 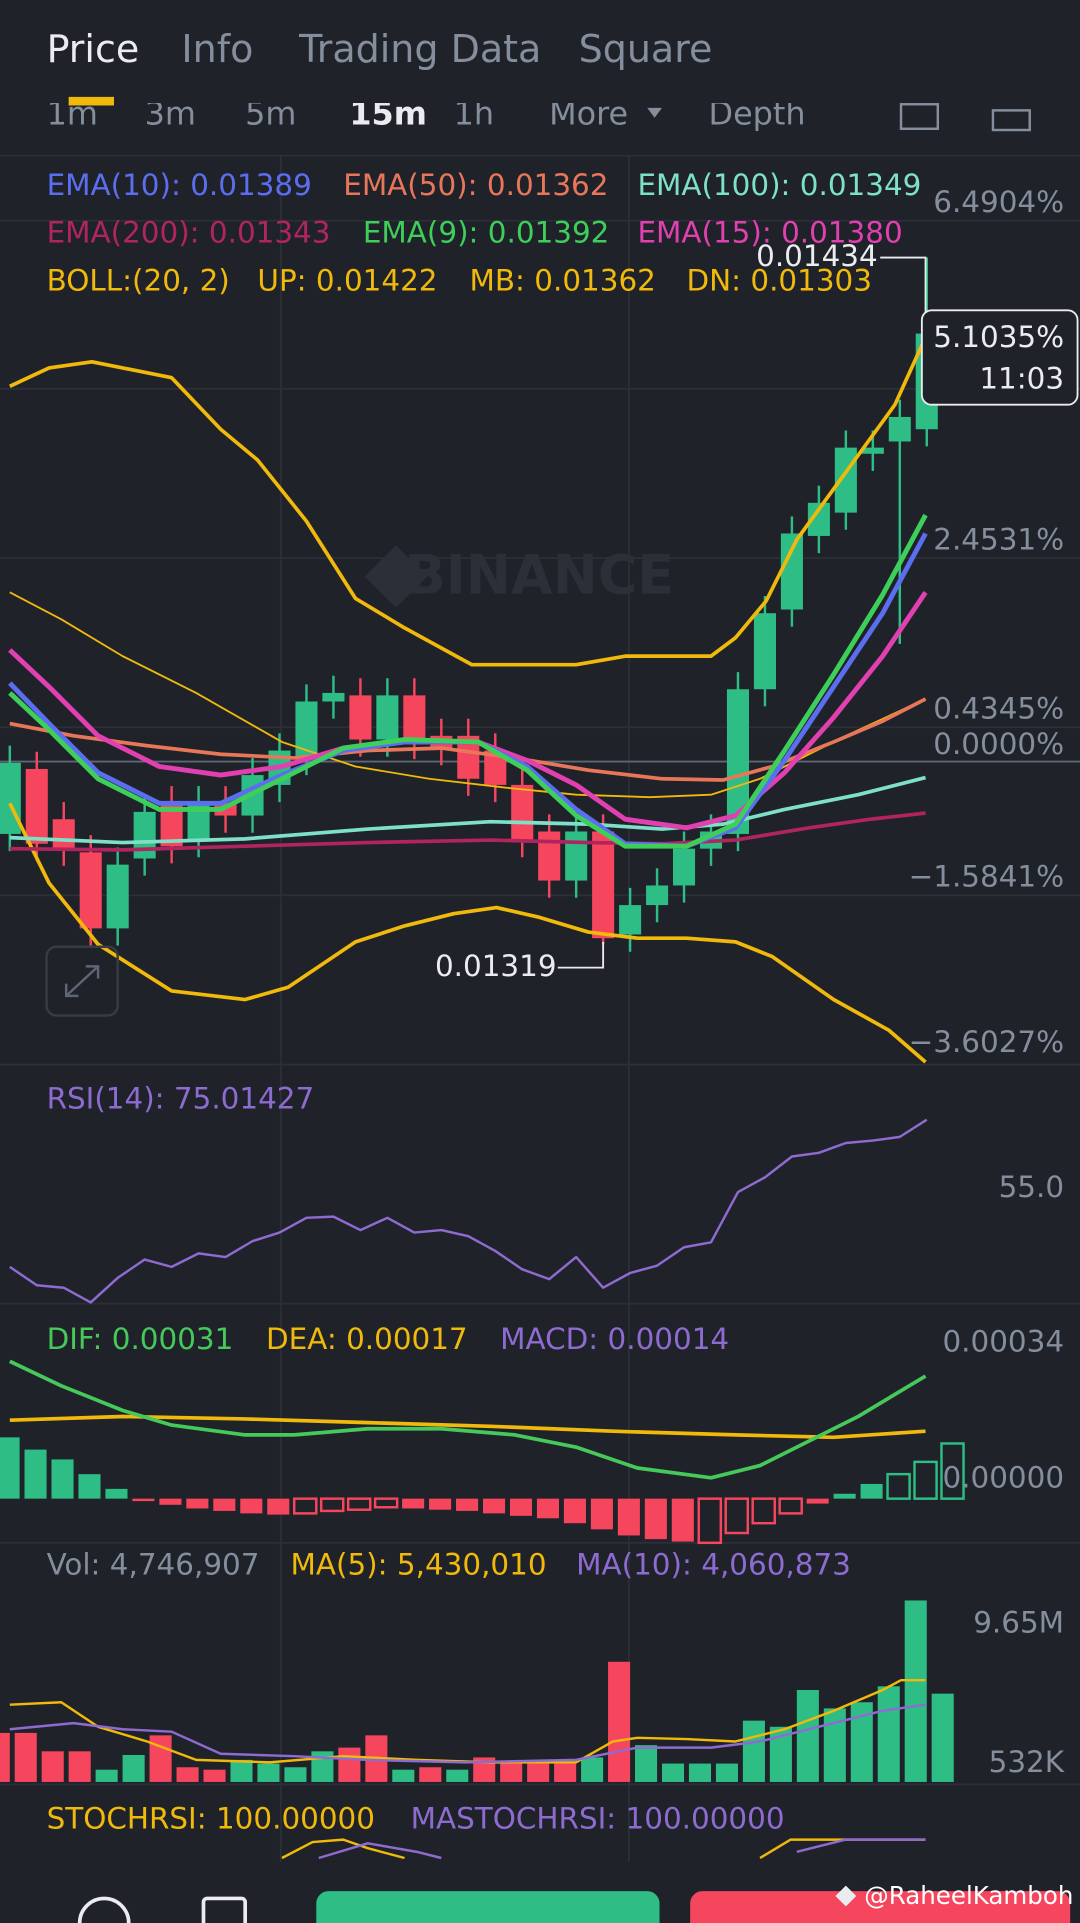 What do you see at coordinates (779, 185) in the screenshot?
I see `indicator-legend: EMA(100): 0.01349` at bounding box center [779, 185].